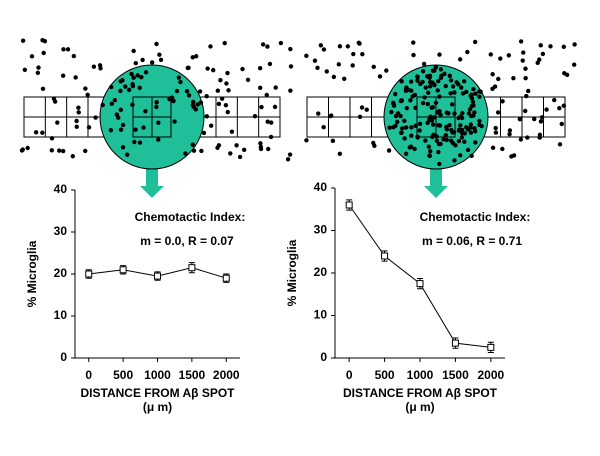 The height and width of the screenshot is (456, 600). Describe the element at coordinates (292, 272) in the screenshot. I see `y-axis-label: % Microglia` at that location.